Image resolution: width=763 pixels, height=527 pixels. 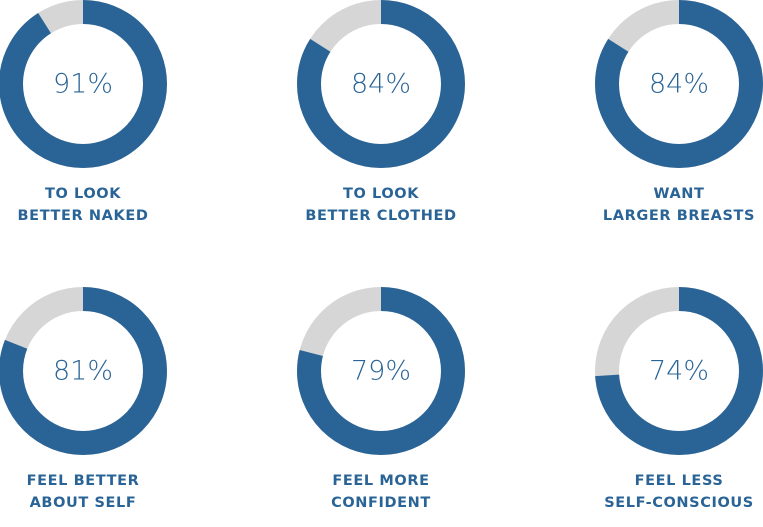 I want to click on donut-value-label: 74%, so click(x=679, y=371).